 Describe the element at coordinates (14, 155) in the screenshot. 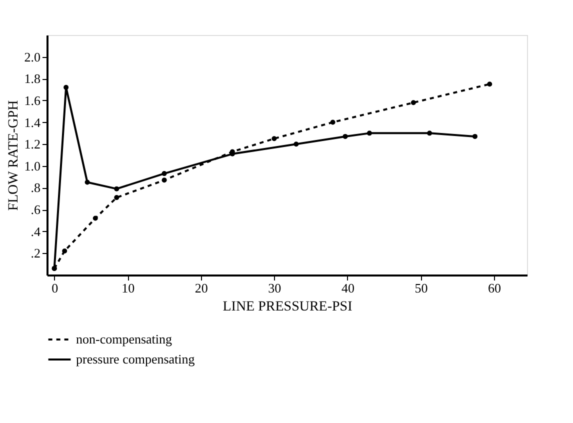

I see `y-axis-title: FLOW RATE-GPH` at that location.